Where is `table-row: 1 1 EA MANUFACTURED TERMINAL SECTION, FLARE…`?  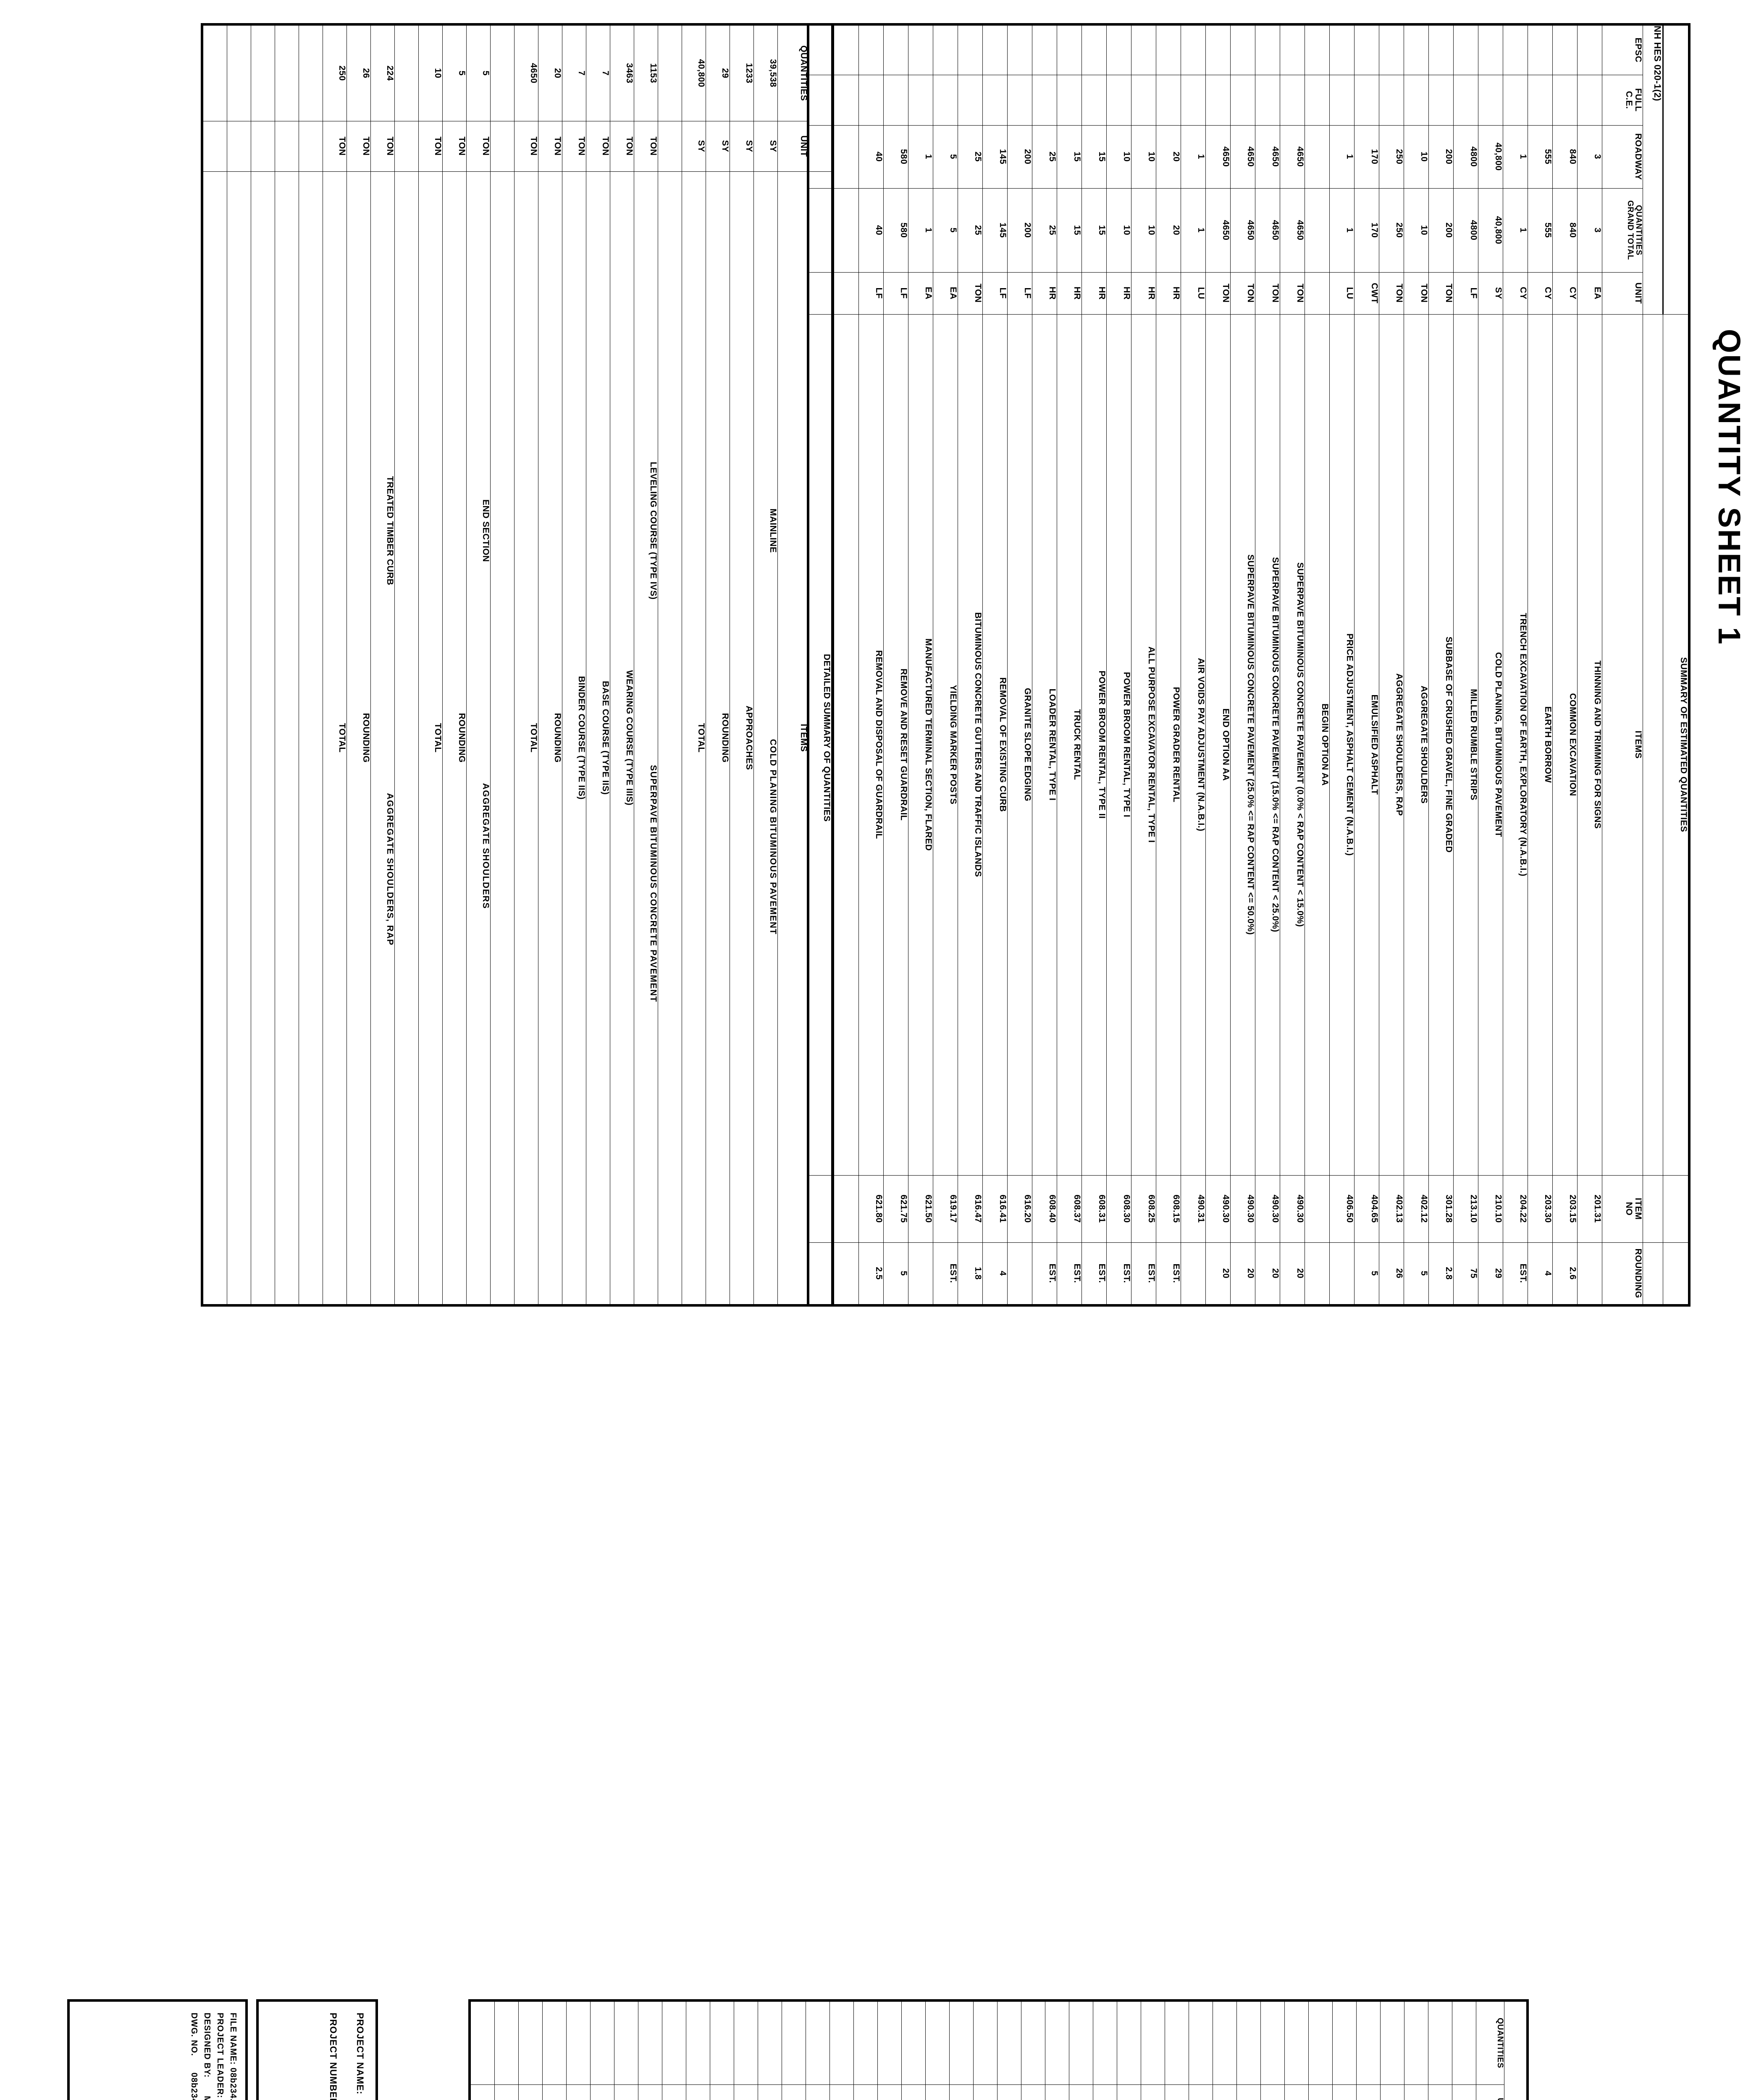
table-row: 1 1 EA MANUFACTURED TERMINAL SECTION, FLARE… is located at coordinates (920, 664).